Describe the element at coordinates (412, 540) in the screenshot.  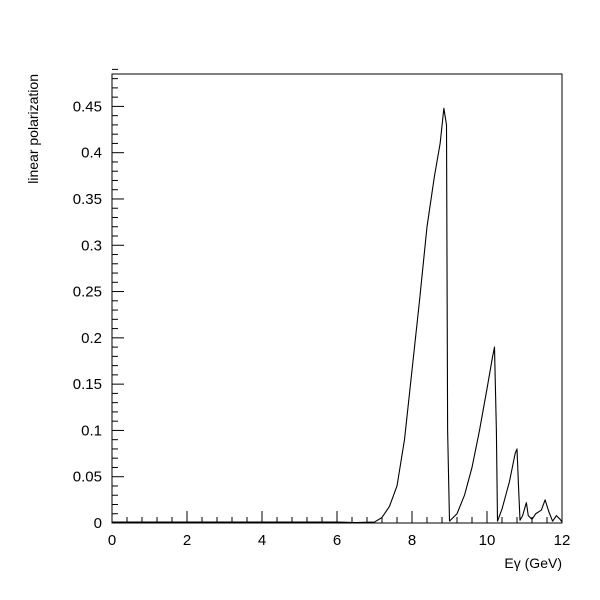
I see `x-tick-label: 8` at that location.